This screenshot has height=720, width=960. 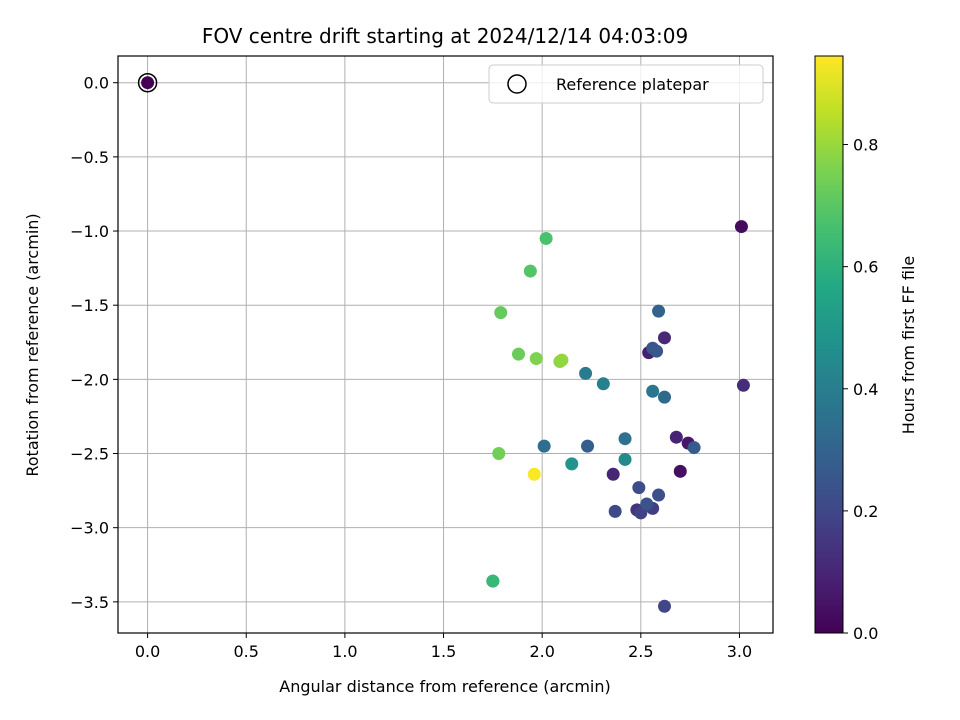 I want to click on colorbar-tick-label: 0.6, so click(x=865, y=267).